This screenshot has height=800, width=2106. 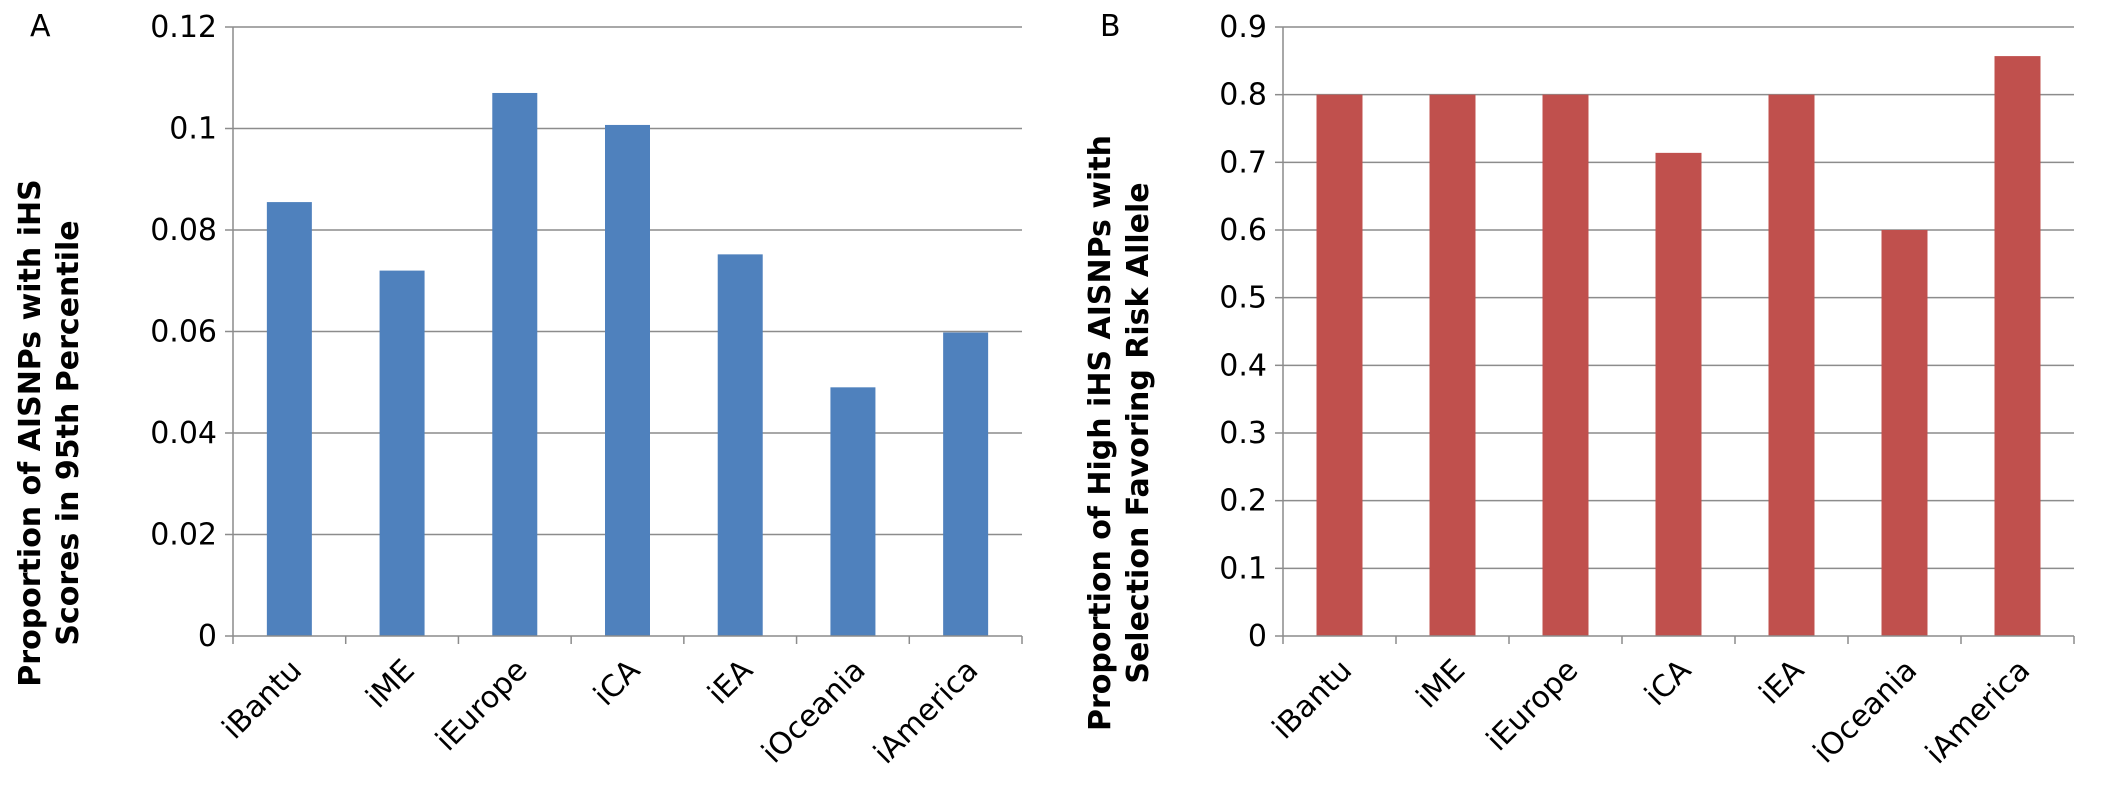 I want to click on y-tick-label-b-6: 0.6, so click(x=1243, y=230).